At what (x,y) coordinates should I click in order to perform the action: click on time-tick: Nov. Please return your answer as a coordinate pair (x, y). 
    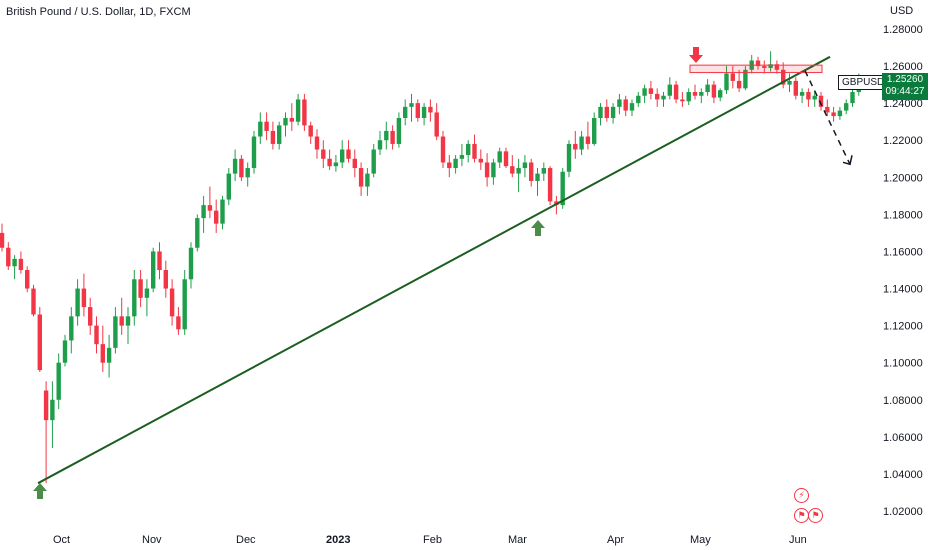
    Looking at the image, I should click on (152, 540).